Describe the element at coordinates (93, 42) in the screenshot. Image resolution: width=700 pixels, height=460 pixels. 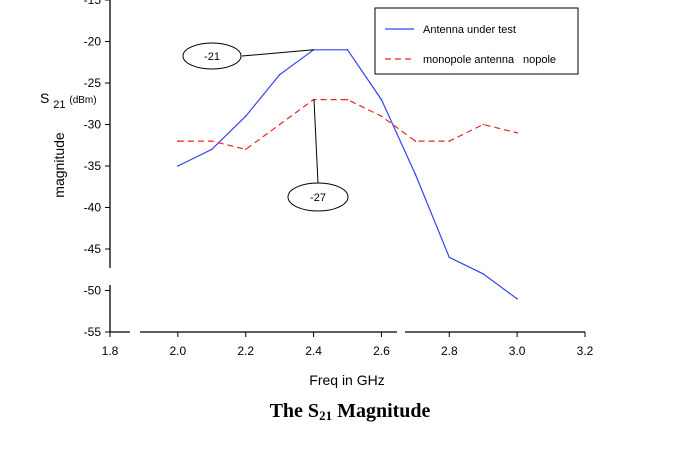
I see `y-tick-label: -20` at that location.